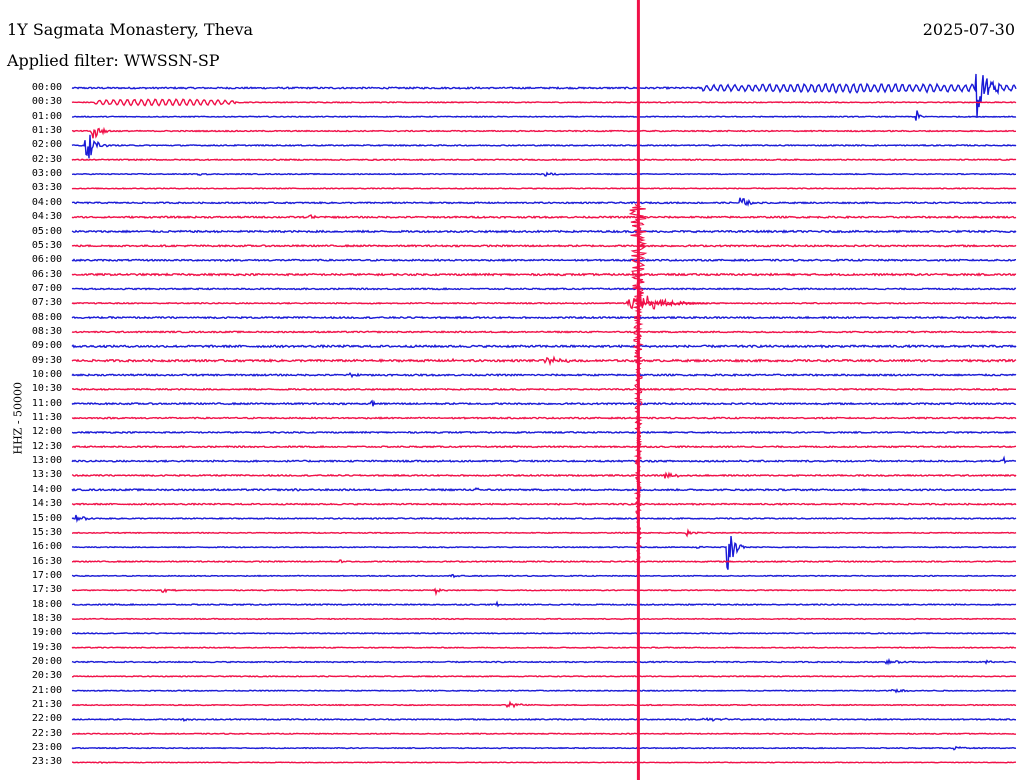 The image size is (1024, 780). I want to click on row-time-label: 12:30, so click(46, 446).